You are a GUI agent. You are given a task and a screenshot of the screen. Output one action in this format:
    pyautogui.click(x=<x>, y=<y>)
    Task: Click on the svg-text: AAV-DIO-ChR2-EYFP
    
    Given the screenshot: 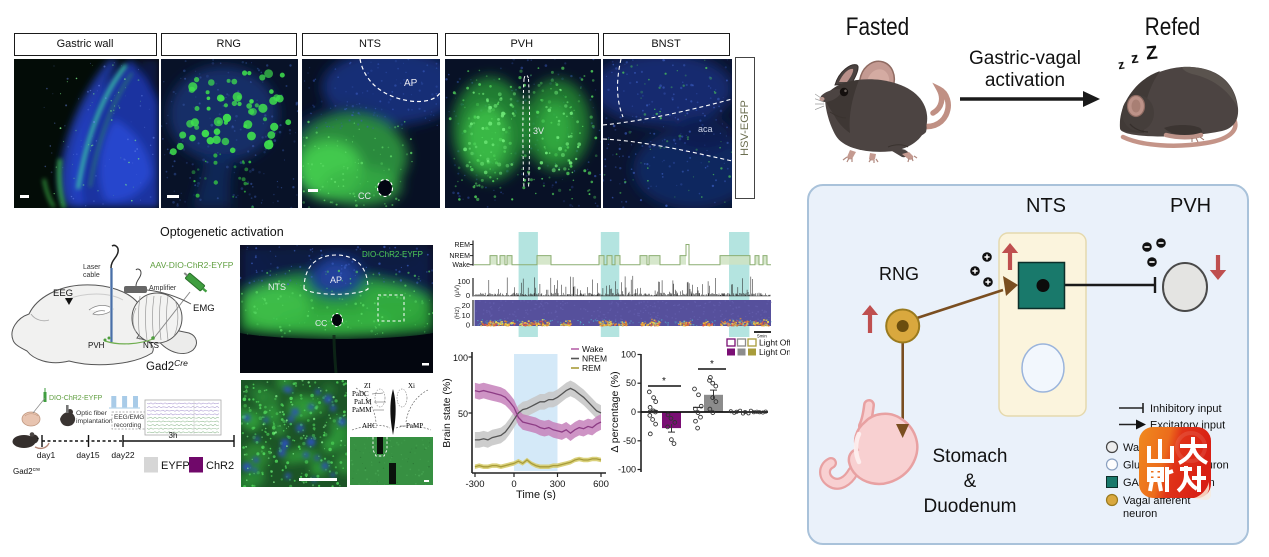 What is the action you would take?
    pyautogui.click(x=192, y=265)
    